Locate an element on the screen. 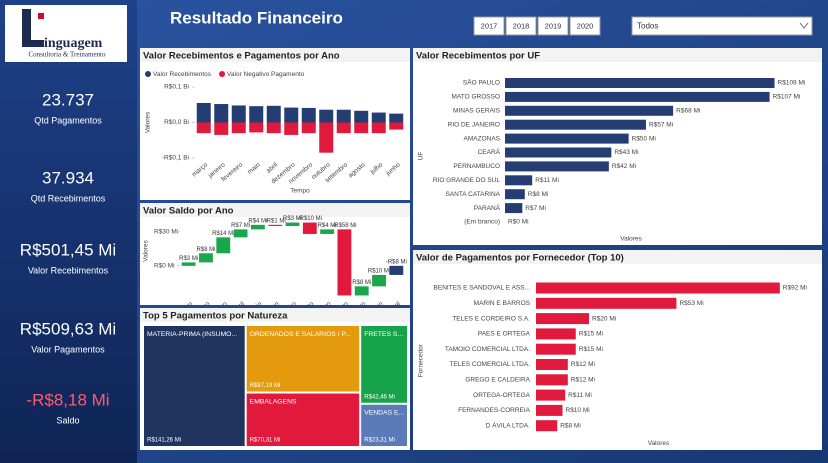 The image size is (828, 463). data-label: R$4 Mi is located at coordinates (257, 221).